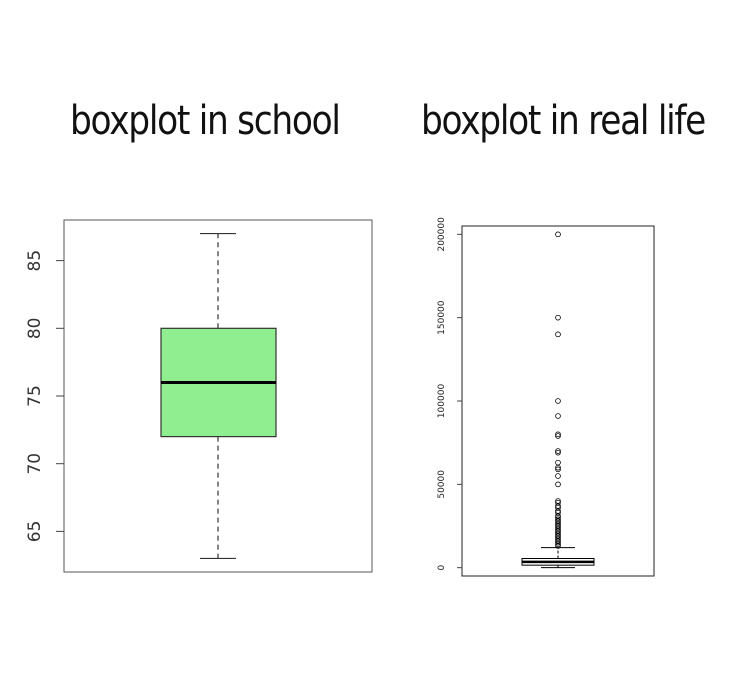 The height and width of the screenshot is (674, 750). Describe the element at coordinates (442, 401) in the screenshot. I see `y-tick-label: 100000` at that location.